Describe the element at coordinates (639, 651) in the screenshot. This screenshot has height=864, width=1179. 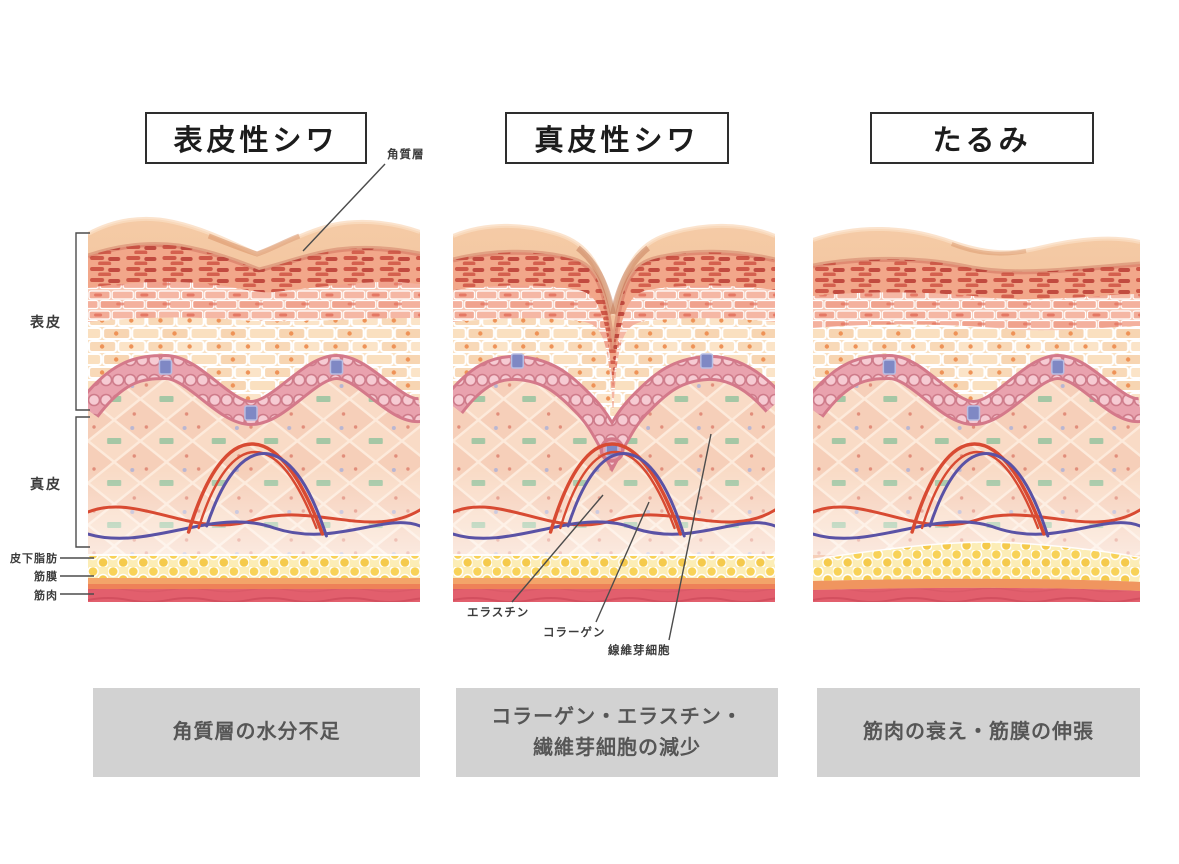
I see `fibroblast-label: 線維芽細胞` at that location.